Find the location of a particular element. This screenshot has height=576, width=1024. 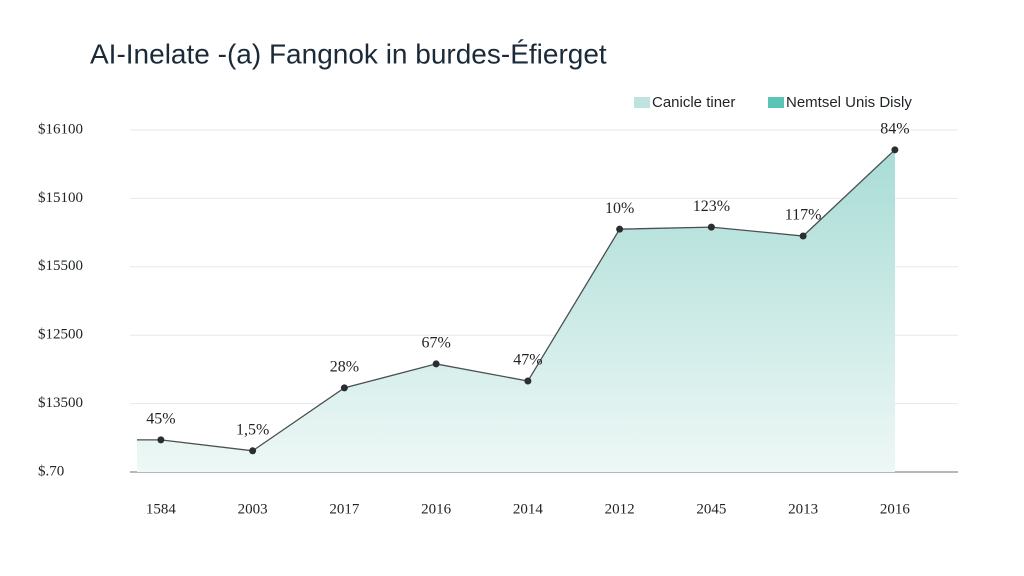

y-tick-label: $16100 is located at coordinates (60, 129).